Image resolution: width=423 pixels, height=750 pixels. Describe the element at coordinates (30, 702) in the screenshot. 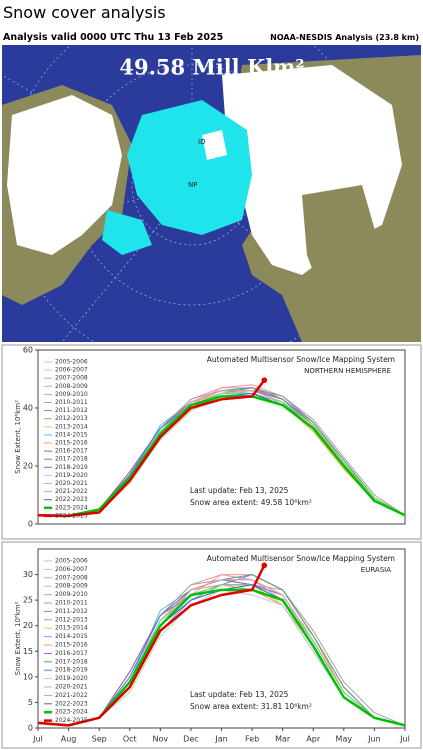

I see `y-tick-label: 5` at that location.